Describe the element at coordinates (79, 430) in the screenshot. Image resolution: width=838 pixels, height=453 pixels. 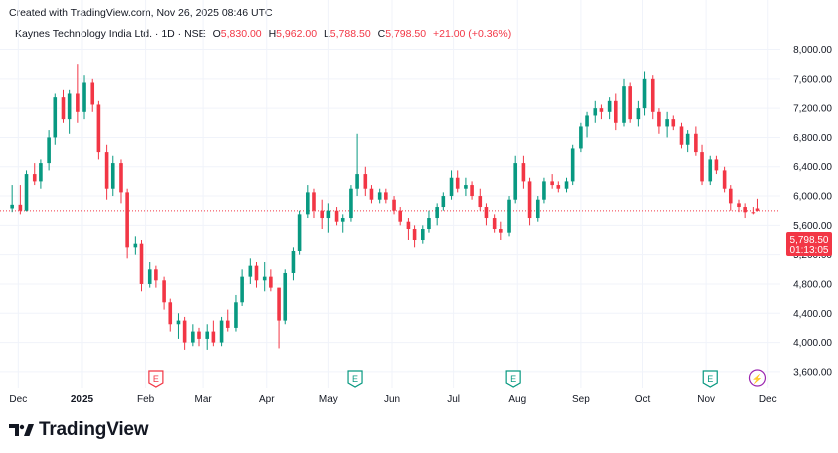
I see `tradingview-logo: TradingView` at that location.